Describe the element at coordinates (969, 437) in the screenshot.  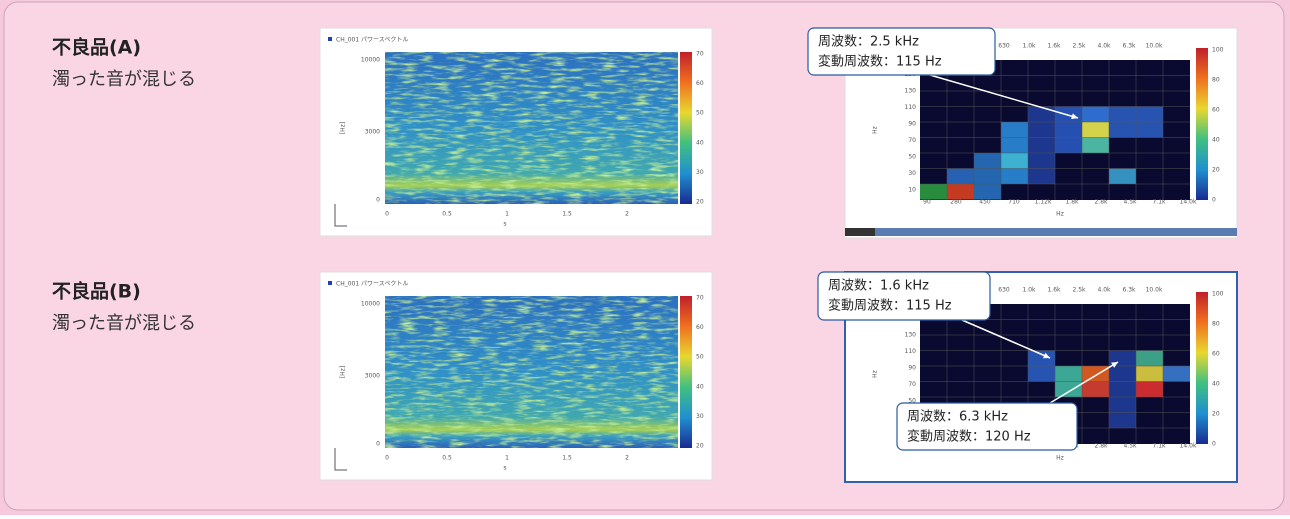
I see `callout-text: 変動周波数：120 Hz` at that location.